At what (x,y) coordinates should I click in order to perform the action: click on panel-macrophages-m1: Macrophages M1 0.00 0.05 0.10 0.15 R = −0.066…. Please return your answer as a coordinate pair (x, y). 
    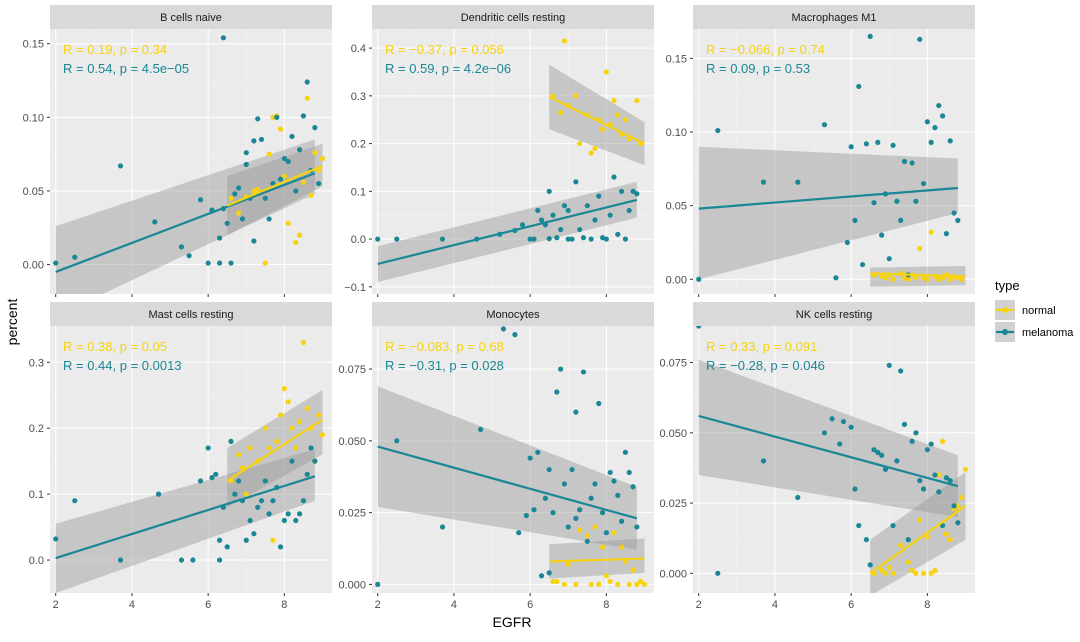
    Looking at the image, I should click on (820, 151).